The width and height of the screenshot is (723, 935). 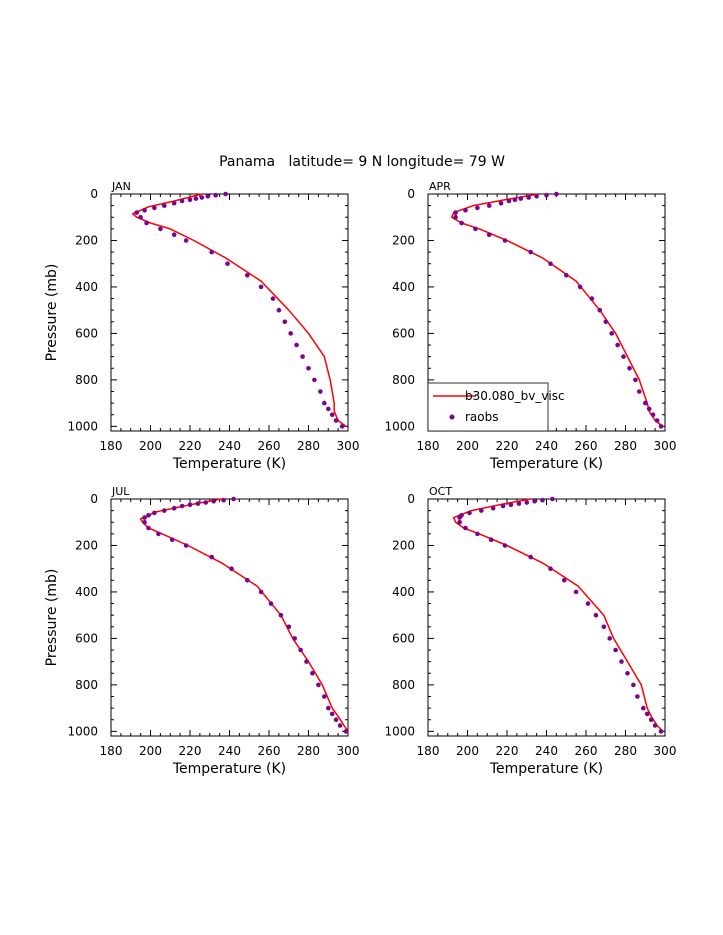 What do you see at coordinates (586, 446) in the screenshot?
I see `x-tick-label: 260` at bounding box center [586, 446].